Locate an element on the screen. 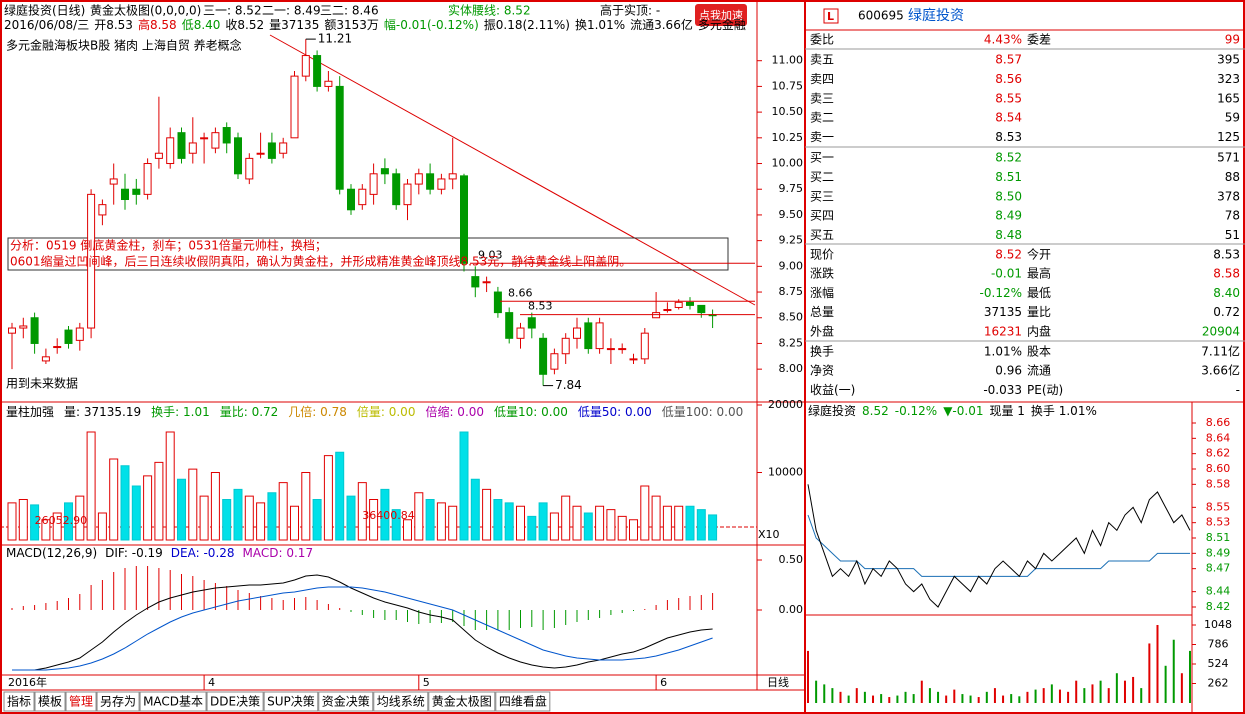 The image size is (1245, 714). toolbar-tab: 管理 is located at coordinates (81, 701).